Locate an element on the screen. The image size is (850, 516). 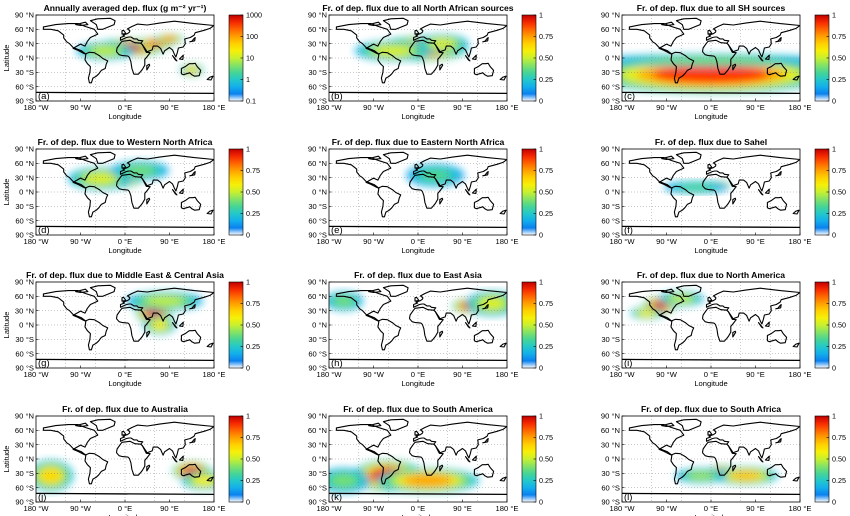
panel-label: (j) is located at coordinates (42, 497).